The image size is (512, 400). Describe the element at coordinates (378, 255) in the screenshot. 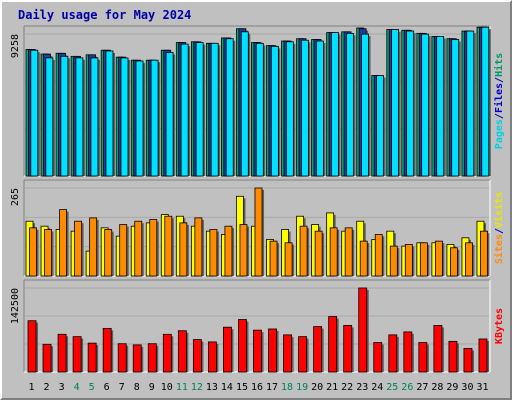

I see `bar-middle-sites-24-body` at that location.